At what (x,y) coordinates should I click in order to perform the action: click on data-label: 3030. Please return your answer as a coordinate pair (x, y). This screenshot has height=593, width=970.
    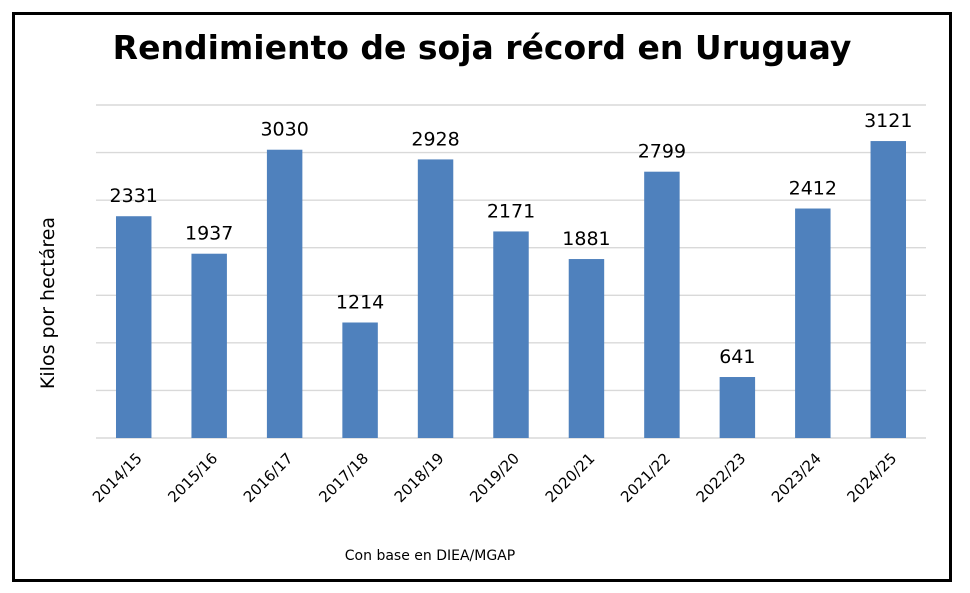
    Looking at the image, I should click on (284, 130).